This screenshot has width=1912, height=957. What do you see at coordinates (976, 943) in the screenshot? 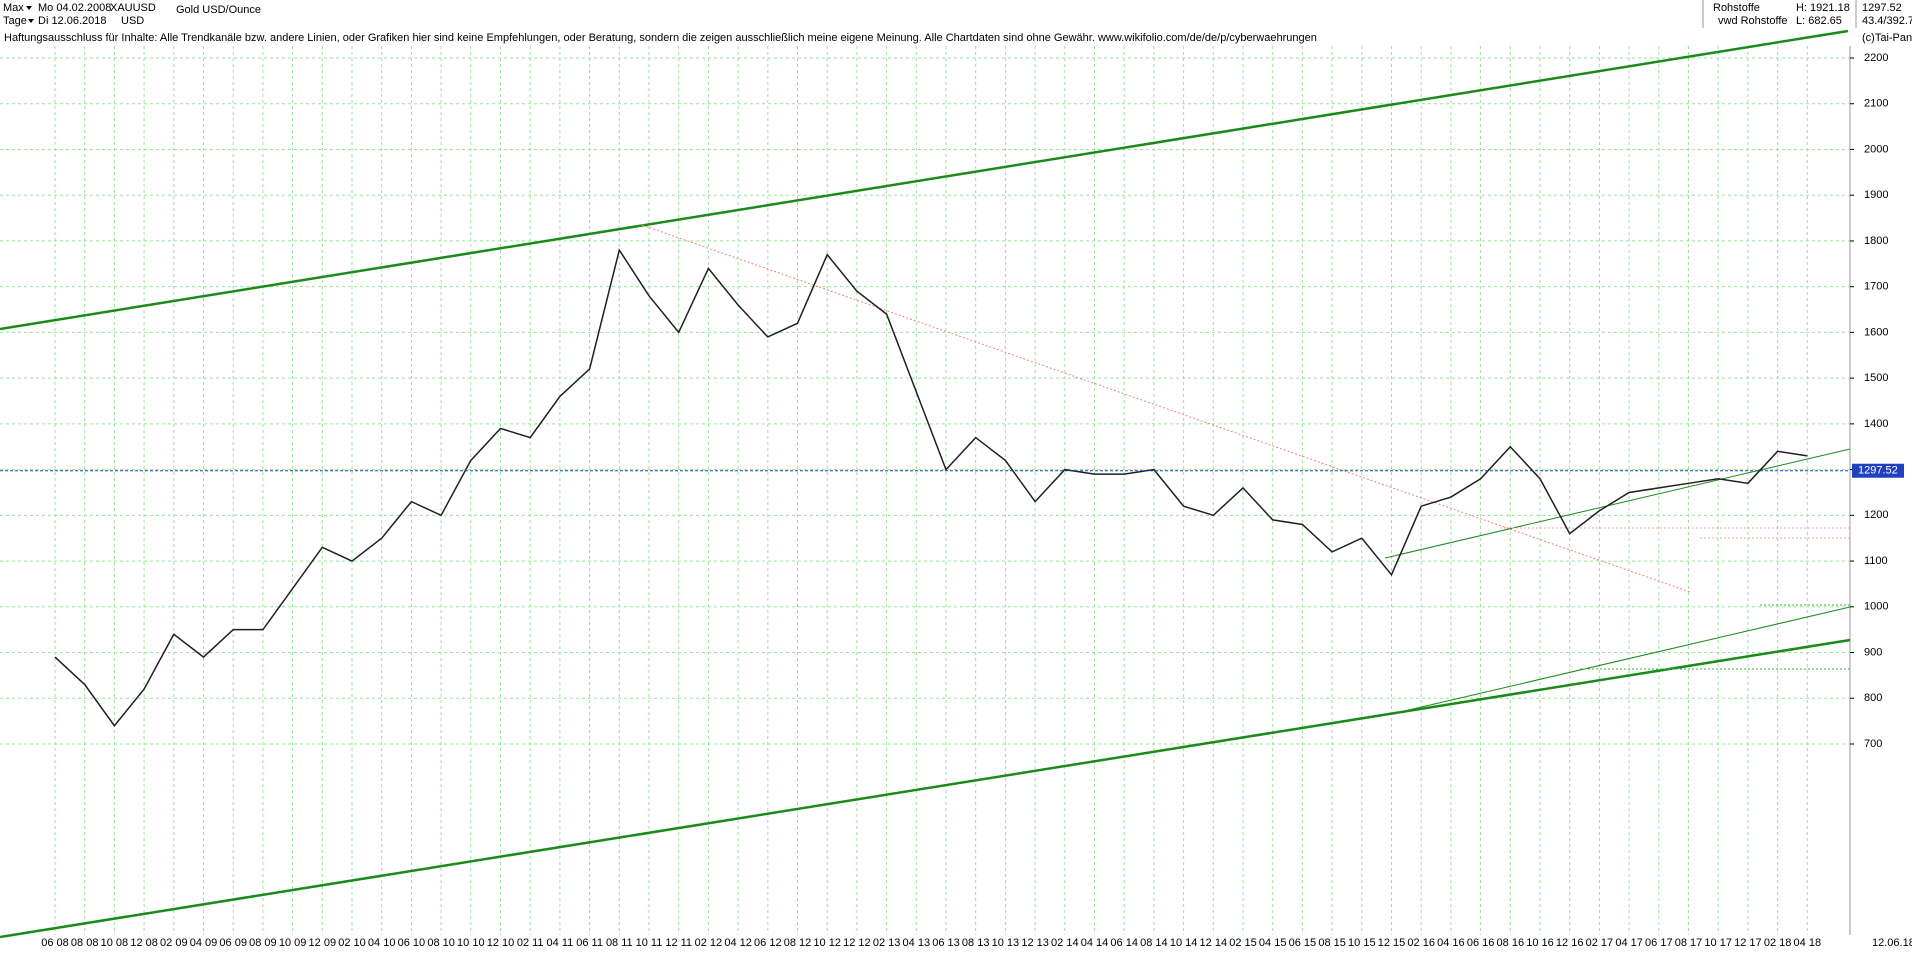
I see `x-tick-label: 08 13` at bounding box center [976, 943].